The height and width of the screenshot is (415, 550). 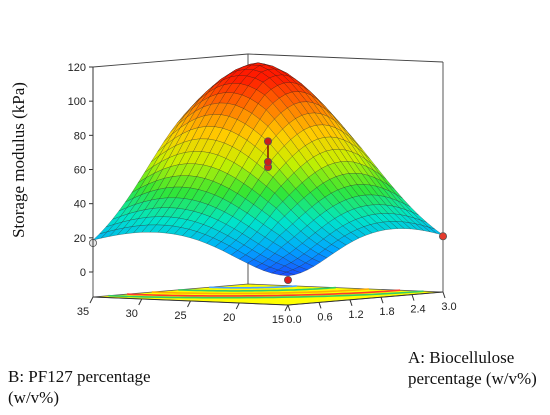 I want to click on x-tick-label: 3.0, so click(x=448, y=307).